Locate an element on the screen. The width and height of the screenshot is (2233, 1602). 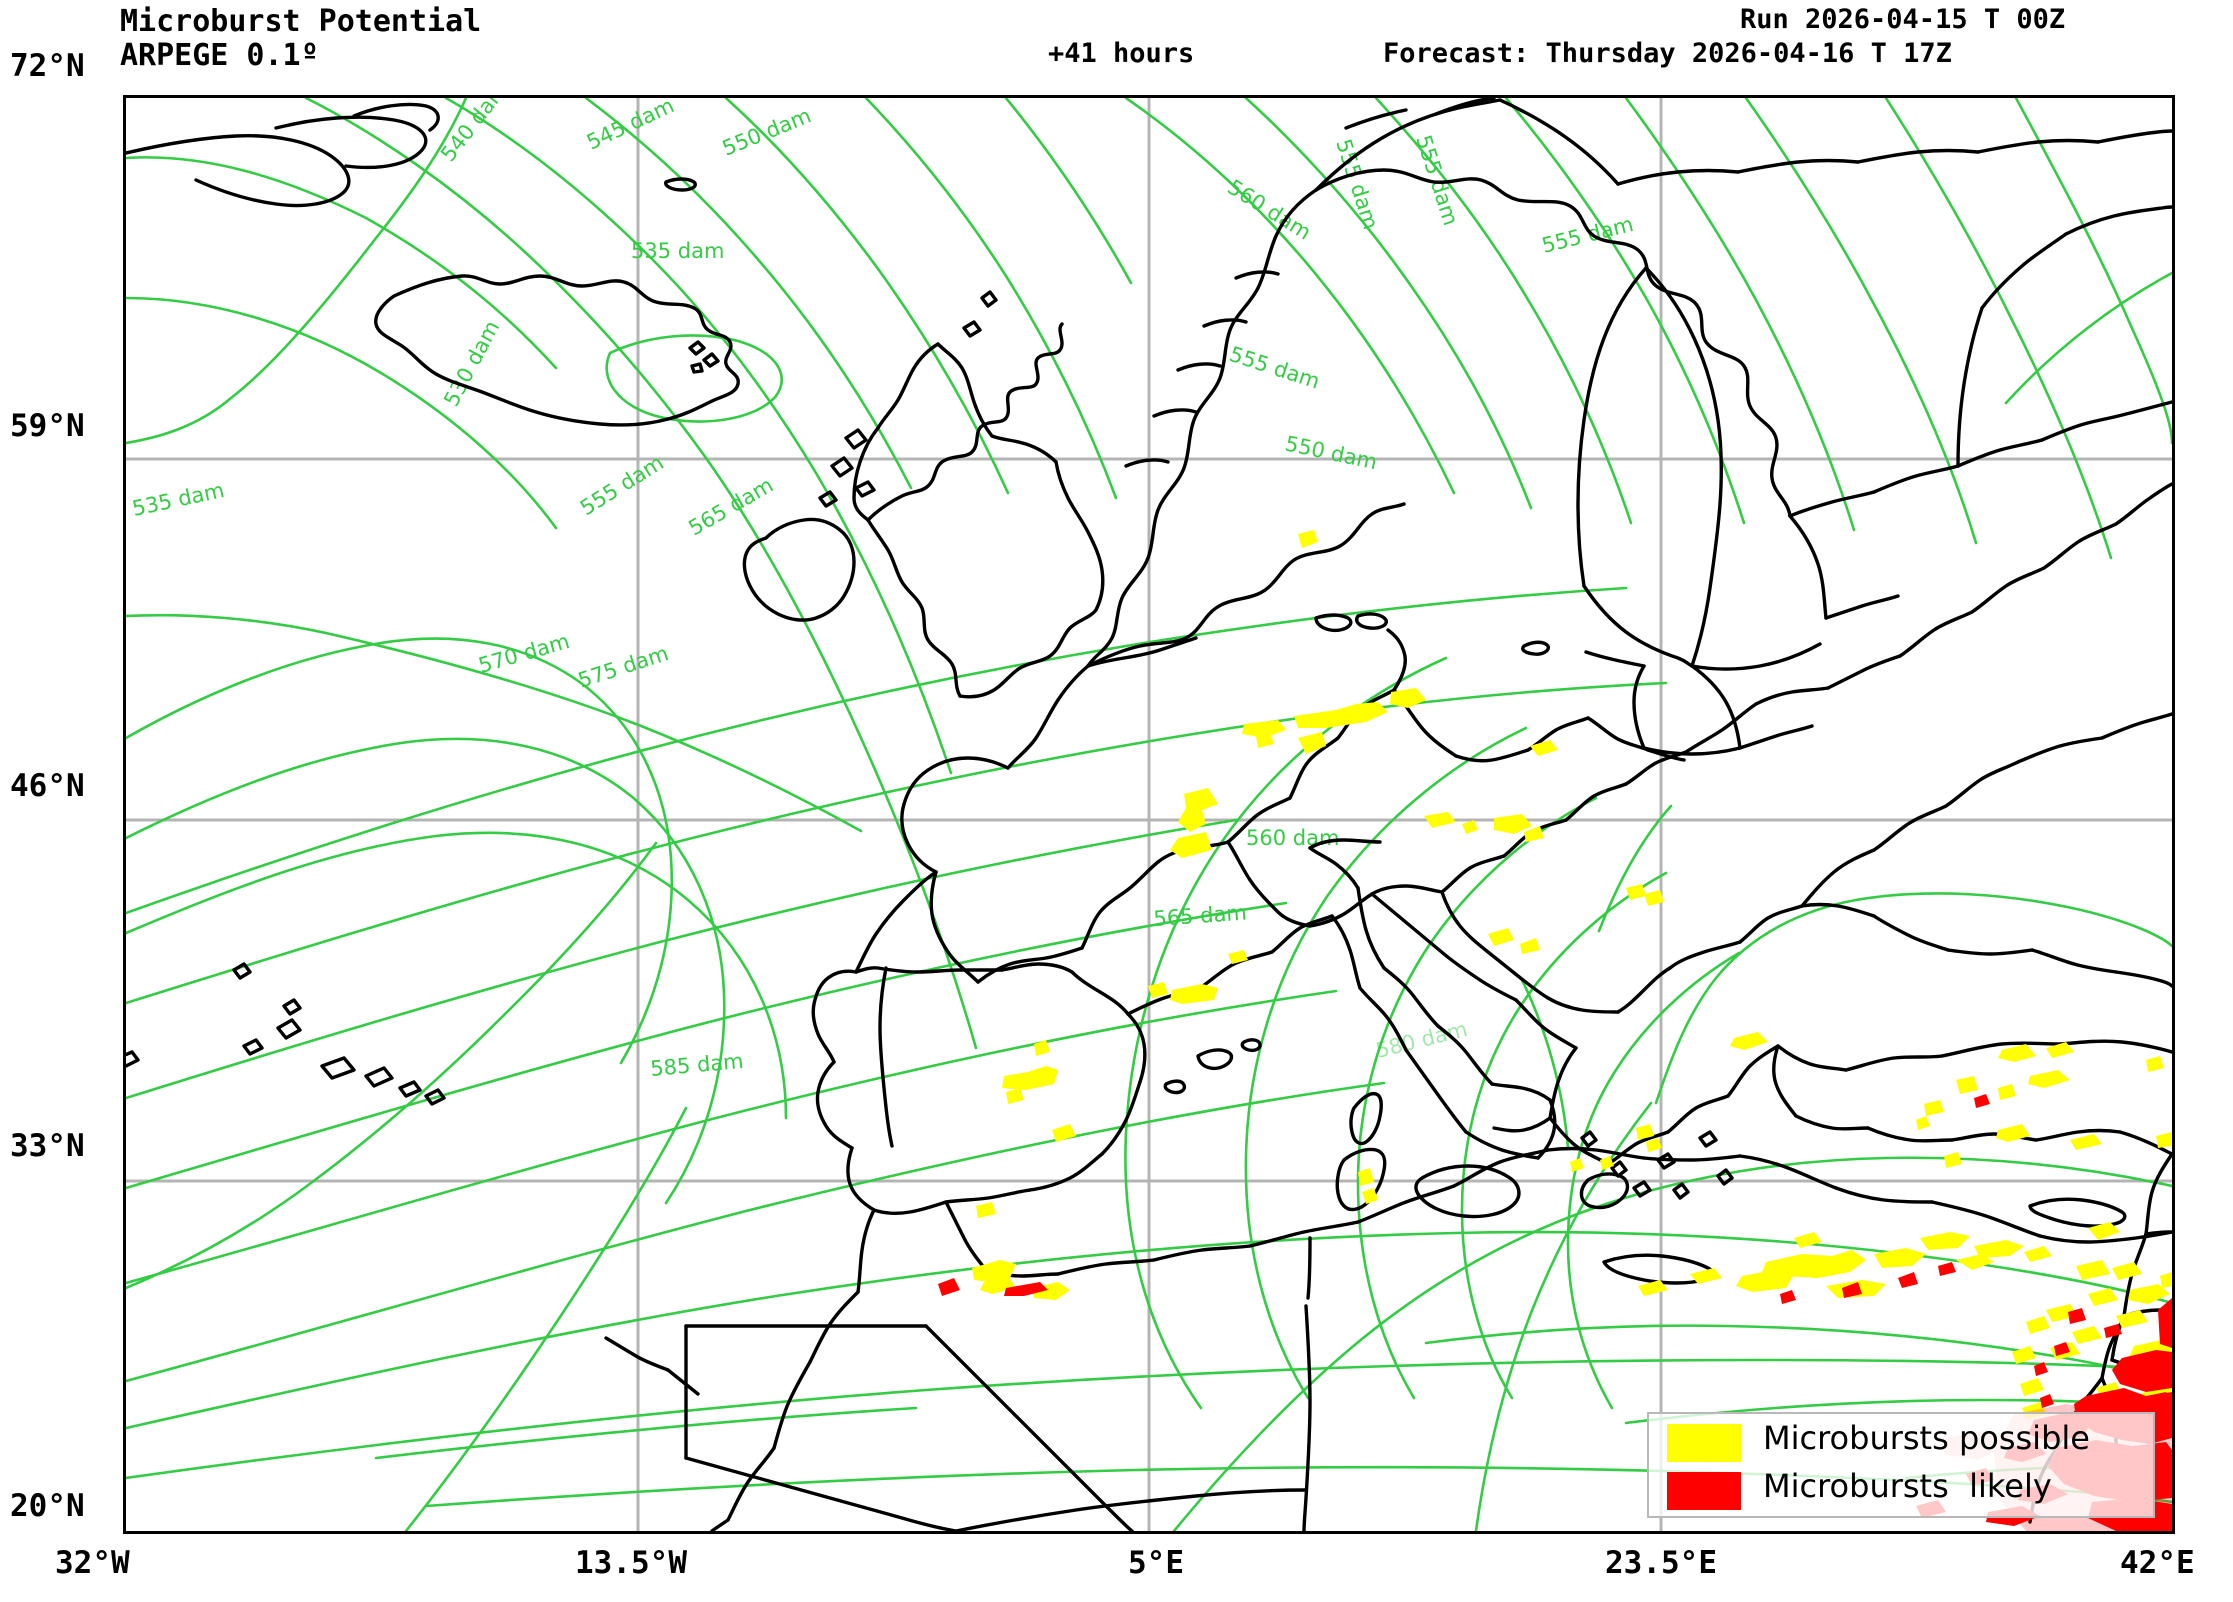
contour-label: 570 dam is located at coordinates (524, 653).